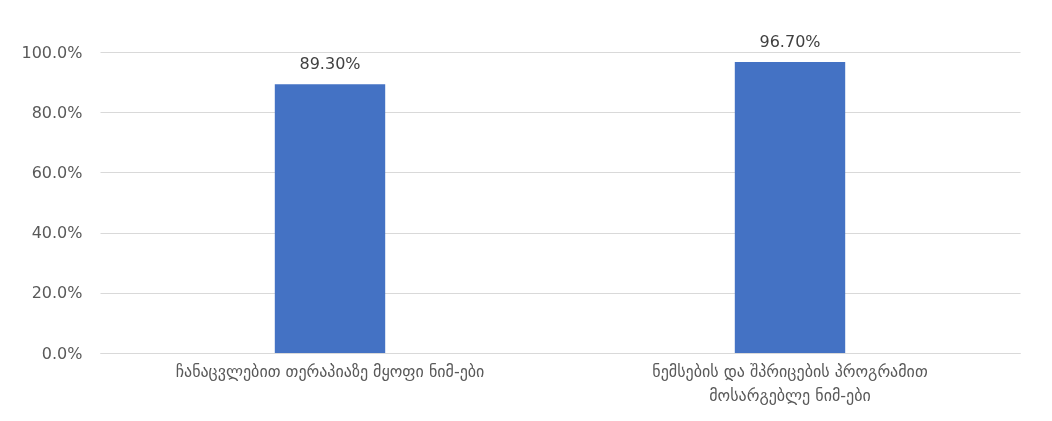 The image size is (1052, 421). Describe the element at coordinates (52, 52) in the screenshot. I see `y-tick-label: 100.0%` at that location.